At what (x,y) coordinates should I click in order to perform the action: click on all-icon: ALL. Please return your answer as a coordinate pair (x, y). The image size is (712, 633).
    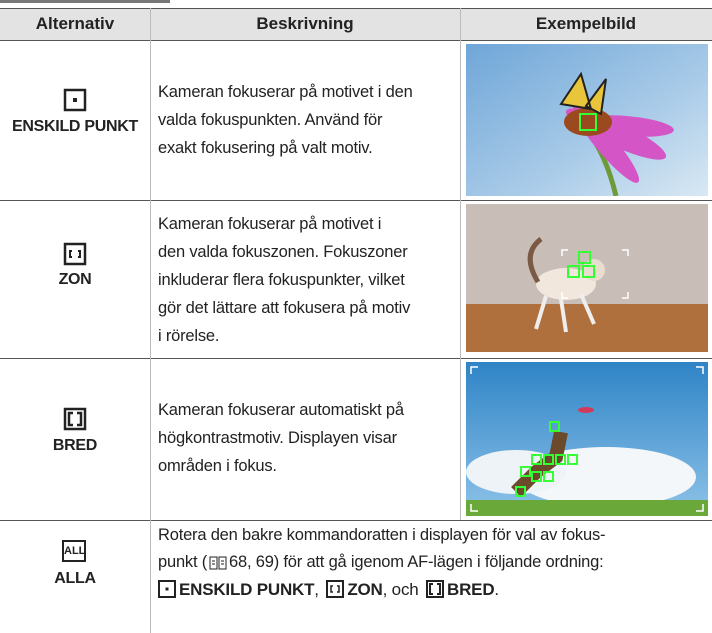
    Looking at the image, I should click on (74, 551).